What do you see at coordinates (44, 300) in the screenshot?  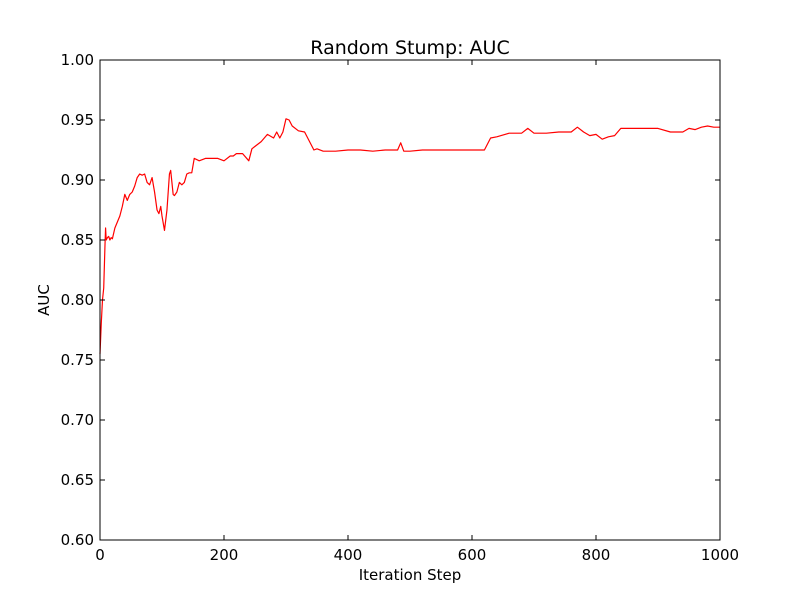 I see `y-axis-label: AUC` at bounding box center [44, 300].